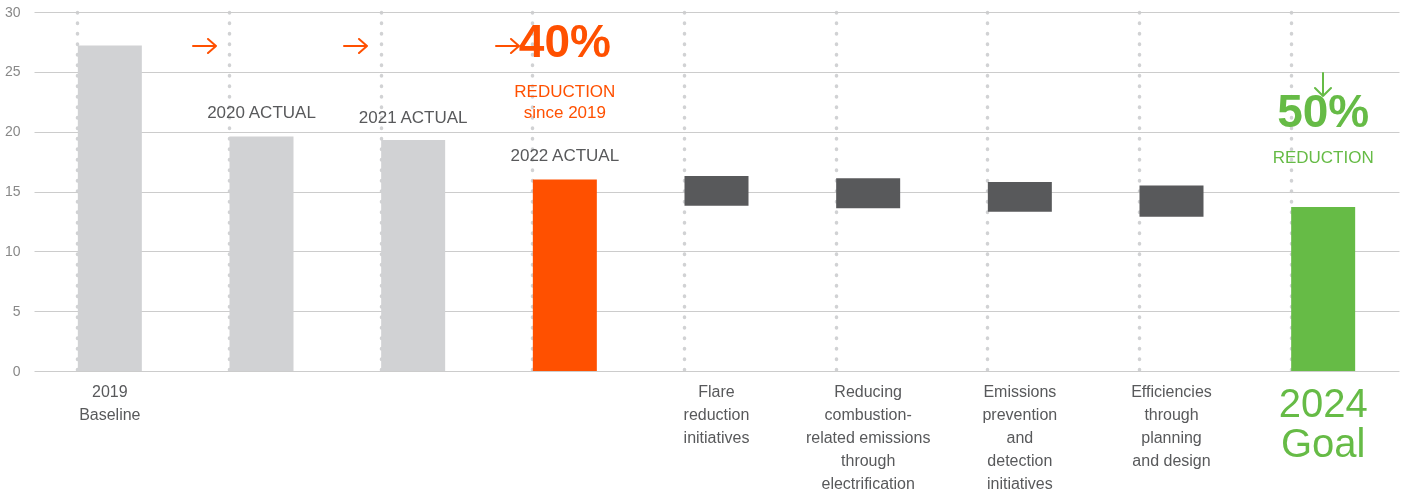 The height and width of the screenshot is (498, 1401). Describe the element at coordinates (12, 131) in the screenshot. I see `y-tick-label: 20` at that location.